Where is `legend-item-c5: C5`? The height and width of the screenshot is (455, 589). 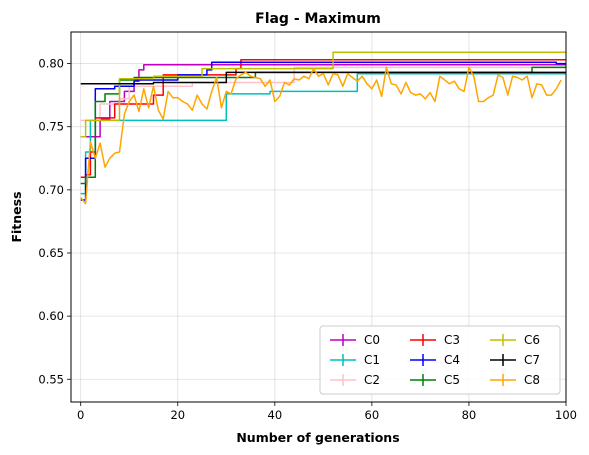
legend-item-c5: C5 is located at coordinates (435, 380).